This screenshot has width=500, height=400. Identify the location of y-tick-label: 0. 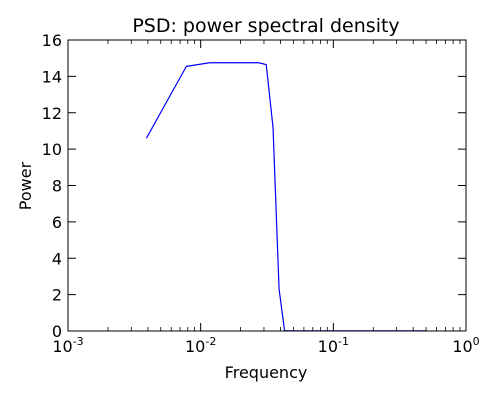
(57, 331).